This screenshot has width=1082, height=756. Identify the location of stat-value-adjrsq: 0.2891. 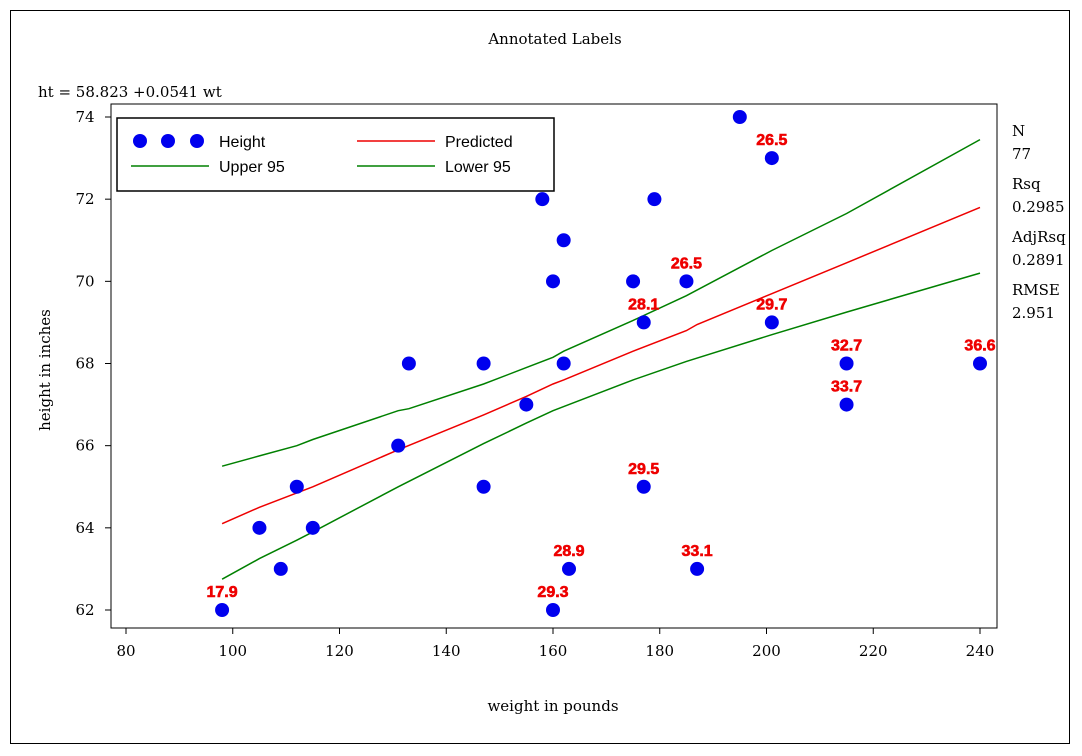
(1038, 260).